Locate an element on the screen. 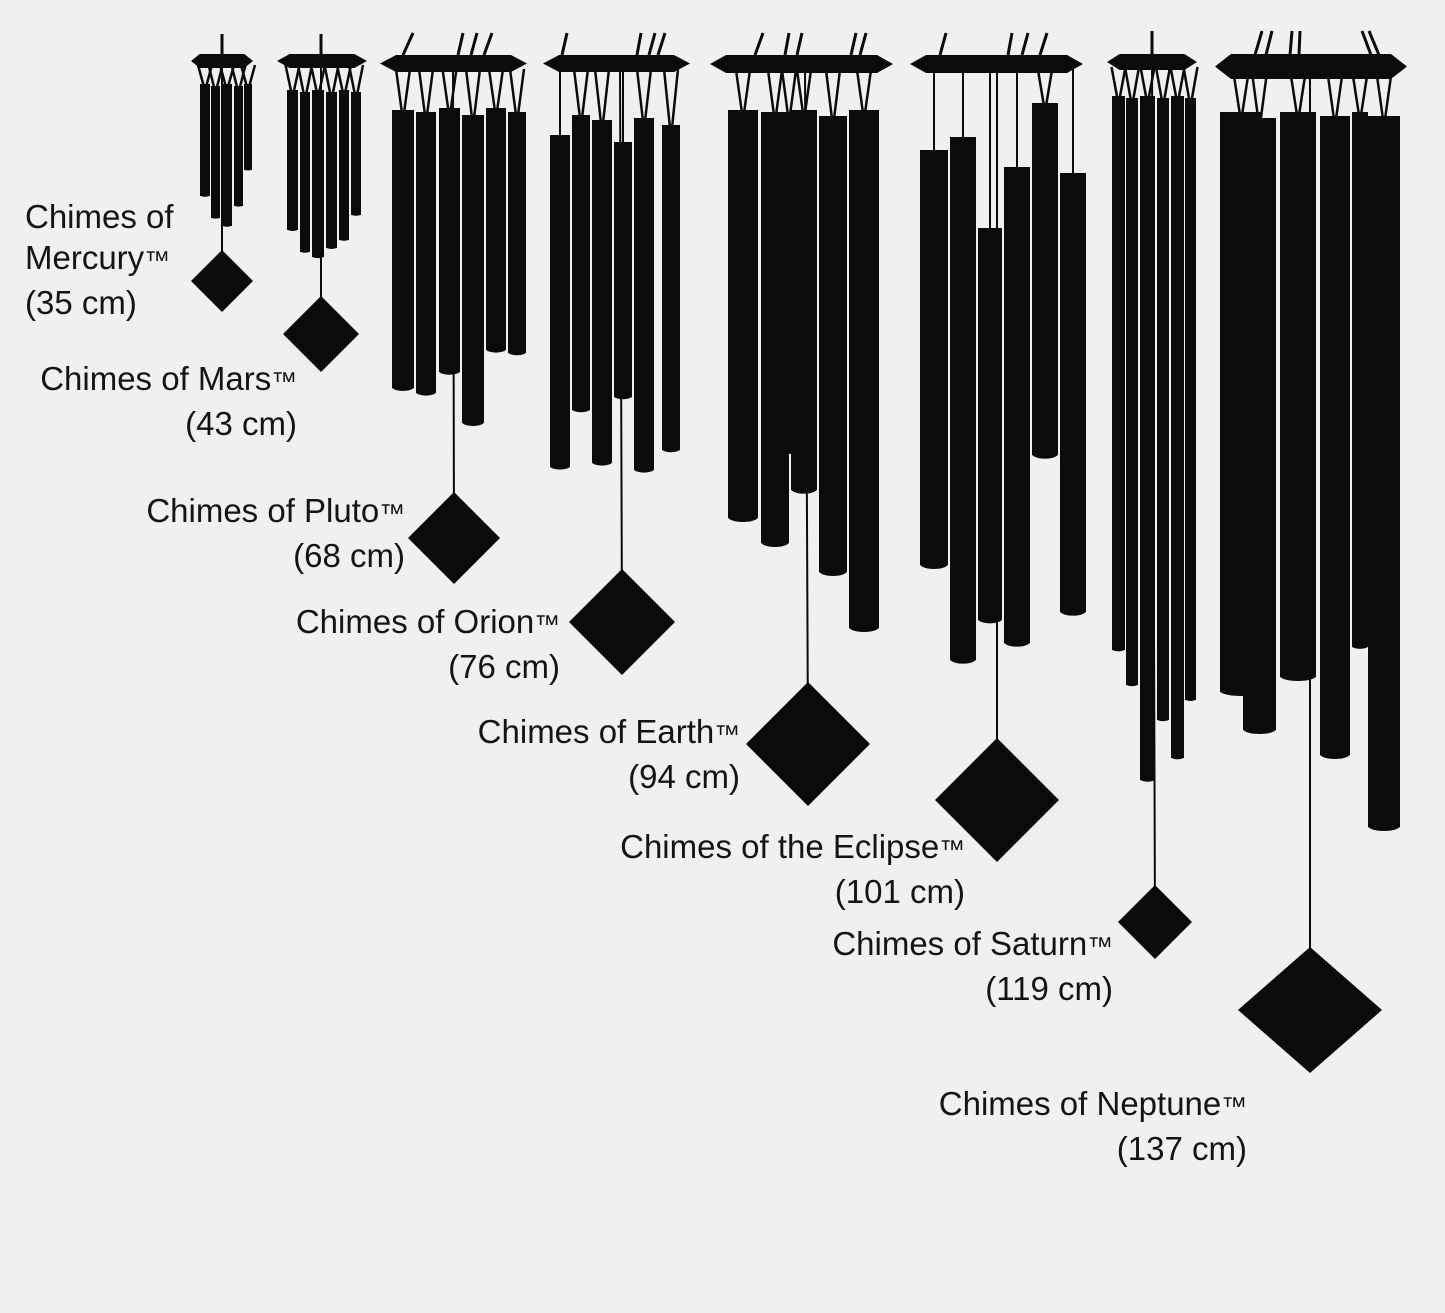 This screenshot has height=1313, width=1445. chime-orion is located at coordinates (616, 353).